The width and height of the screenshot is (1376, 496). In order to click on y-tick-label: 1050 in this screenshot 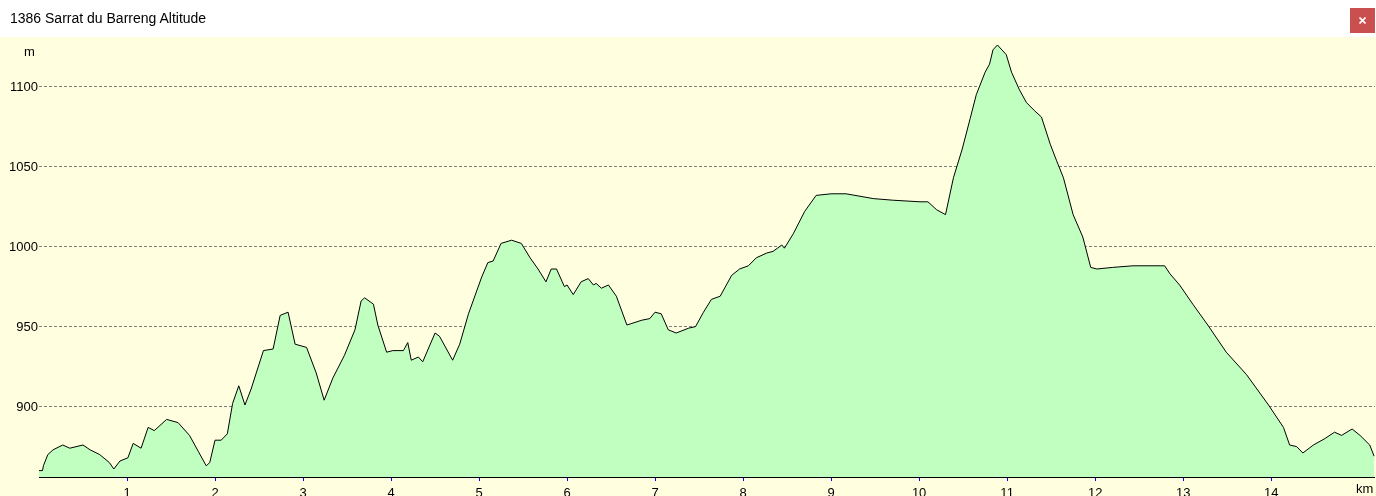, I will do `click(23, 167)`.